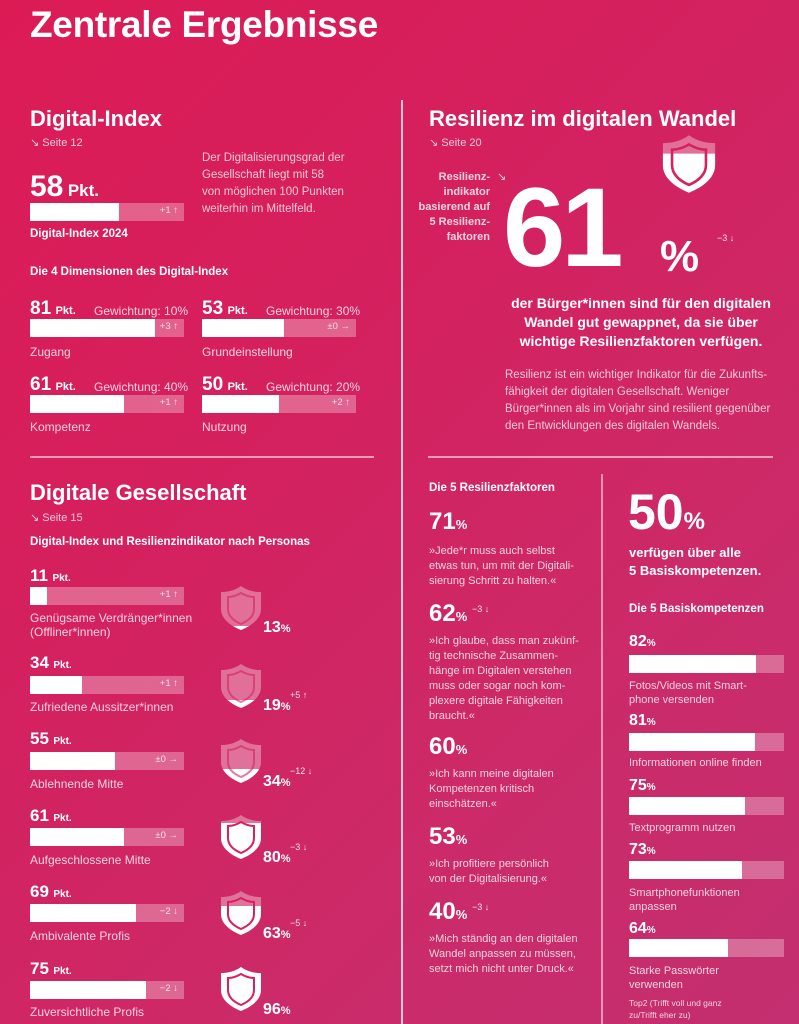 The image size is (799, 1024). What do you see at coordinates (583, 118) in the screenshot?
I see `section-title-resilienz: Resilienz im digitalen Wandel` at bounding box center [583, 118].